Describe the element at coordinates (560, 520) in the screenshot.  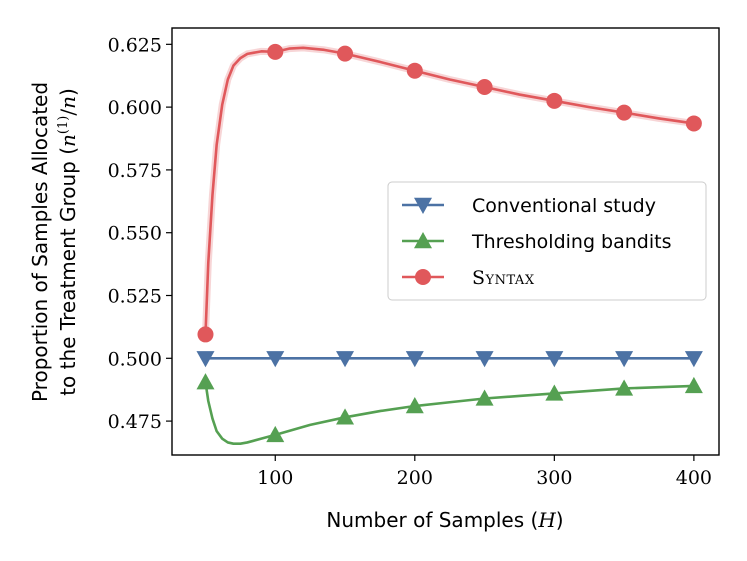
I see `x-axis-label-close: )` at that location.